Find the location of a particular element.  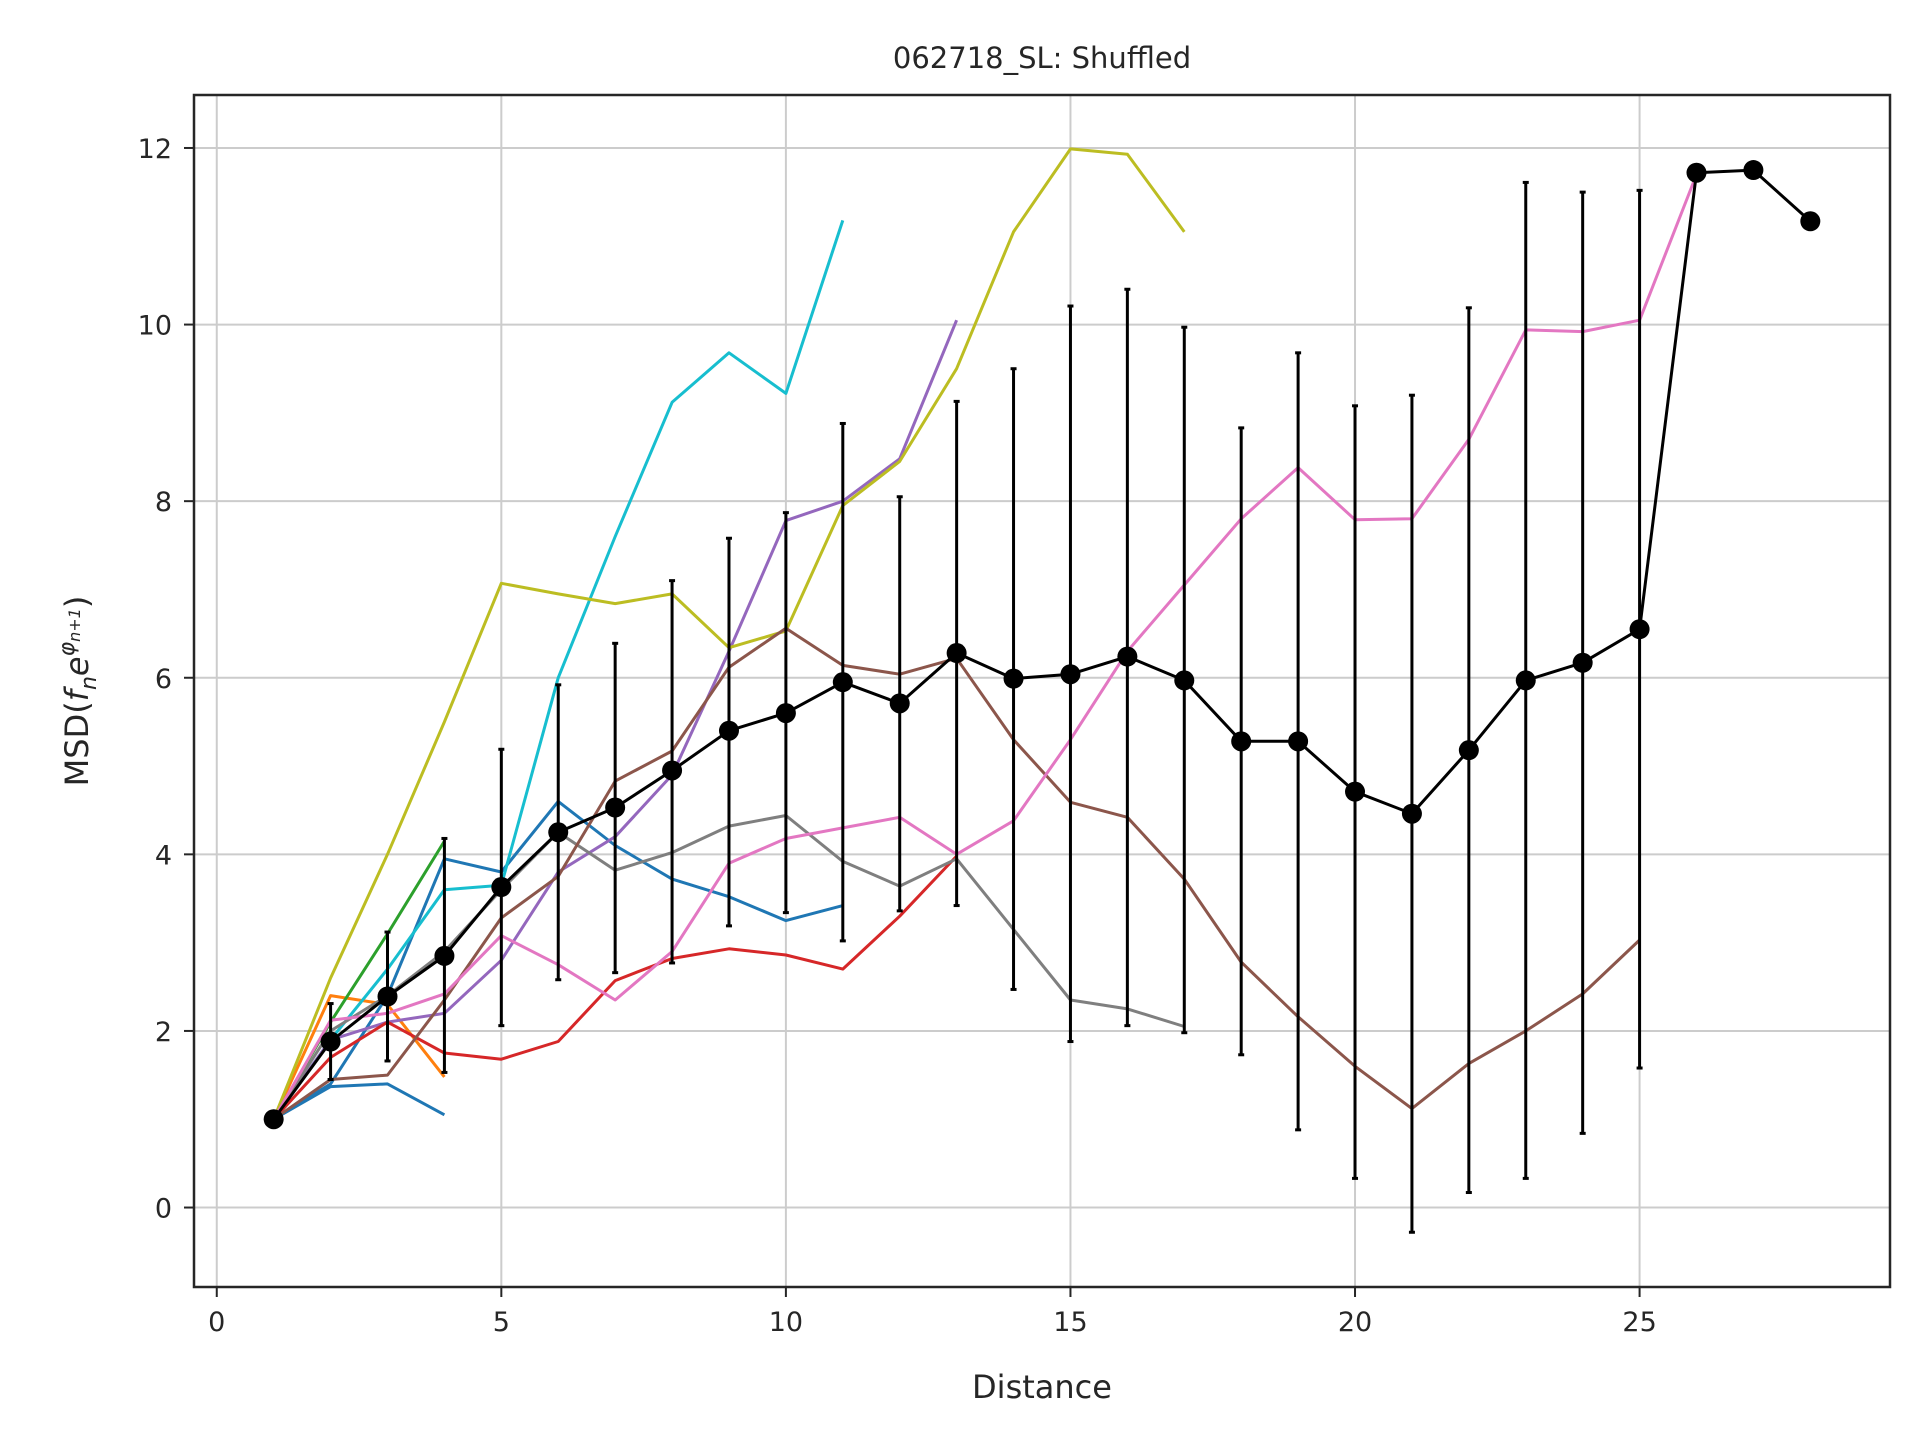

x-tick-label: 5 is located at coordinates (501, 1322).